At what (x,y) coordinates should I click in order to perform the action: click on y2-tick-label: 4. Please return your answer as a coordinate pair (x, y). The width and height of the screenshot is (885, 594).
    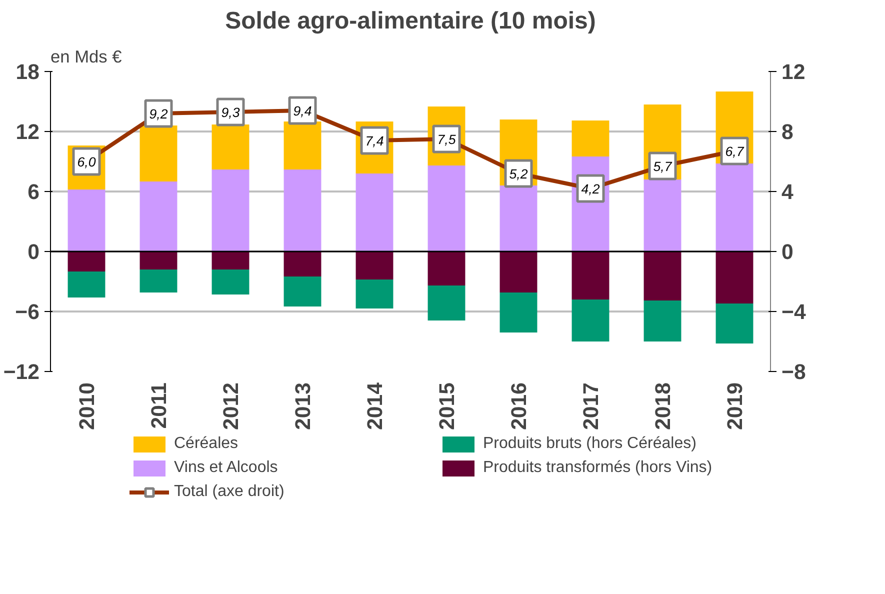
    Looking at the image, I should click on (788, 192).